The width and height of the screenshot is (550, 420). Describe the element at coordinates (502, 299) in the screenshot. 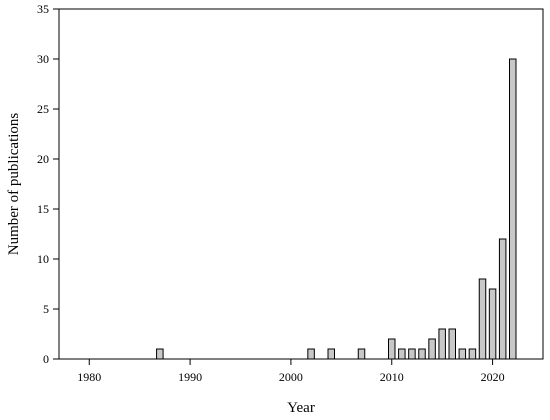

I see `bar-2021` at that location.